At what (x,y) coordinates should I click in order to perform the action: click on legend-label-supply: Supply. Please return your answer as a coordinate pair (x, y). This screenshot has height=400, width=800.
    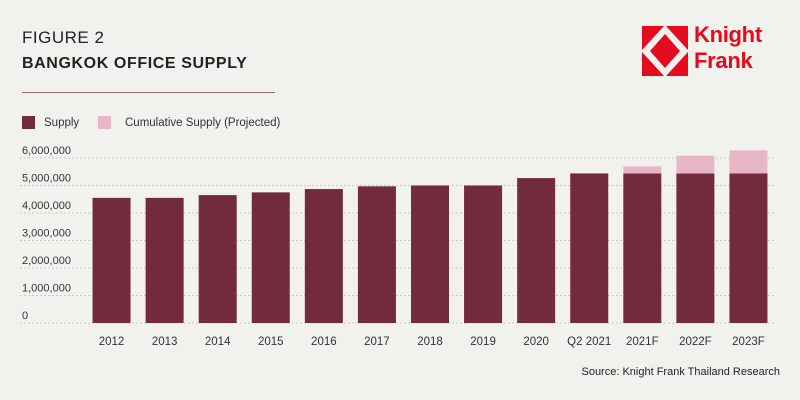
    Looking at the image, I should click on (62, 122).